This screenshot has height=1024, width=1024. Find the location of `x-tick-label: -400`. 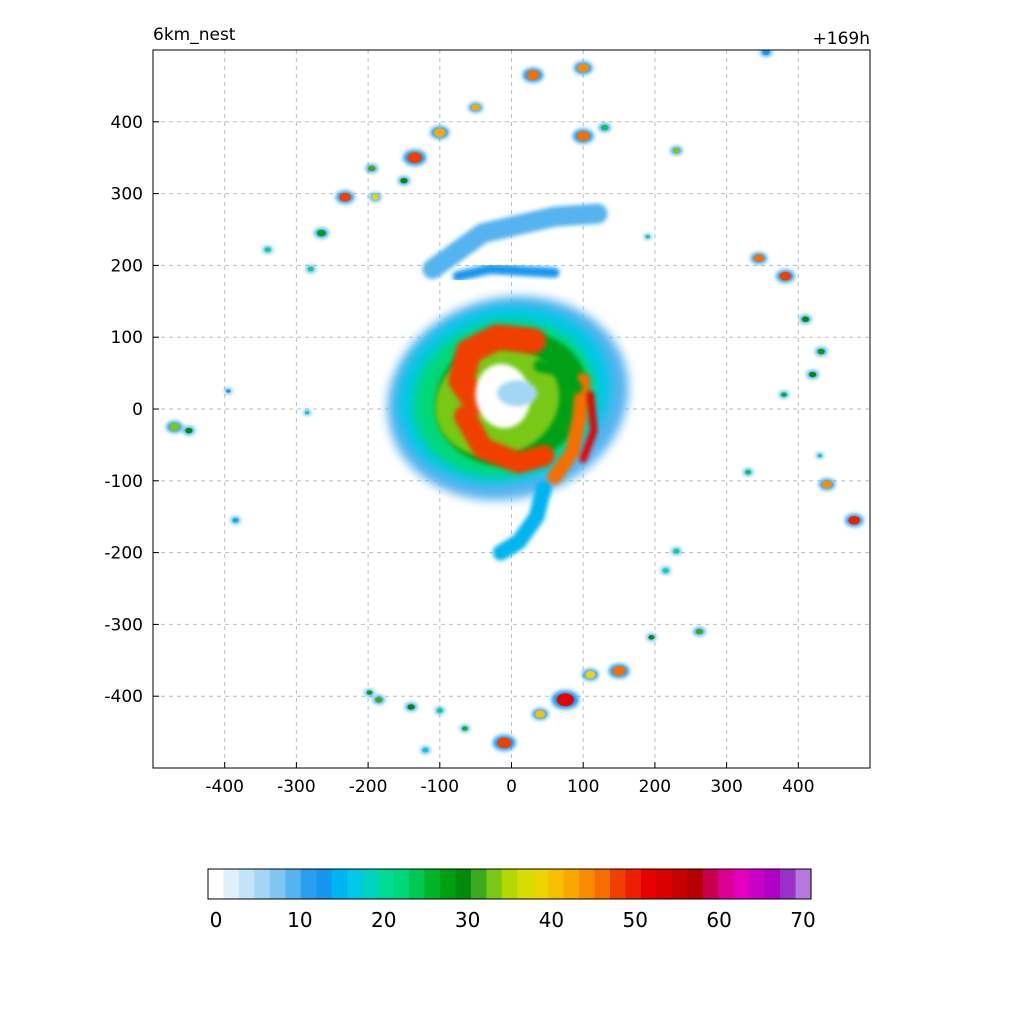

x-tick-label: -400 is located at coordinates (224, 787).